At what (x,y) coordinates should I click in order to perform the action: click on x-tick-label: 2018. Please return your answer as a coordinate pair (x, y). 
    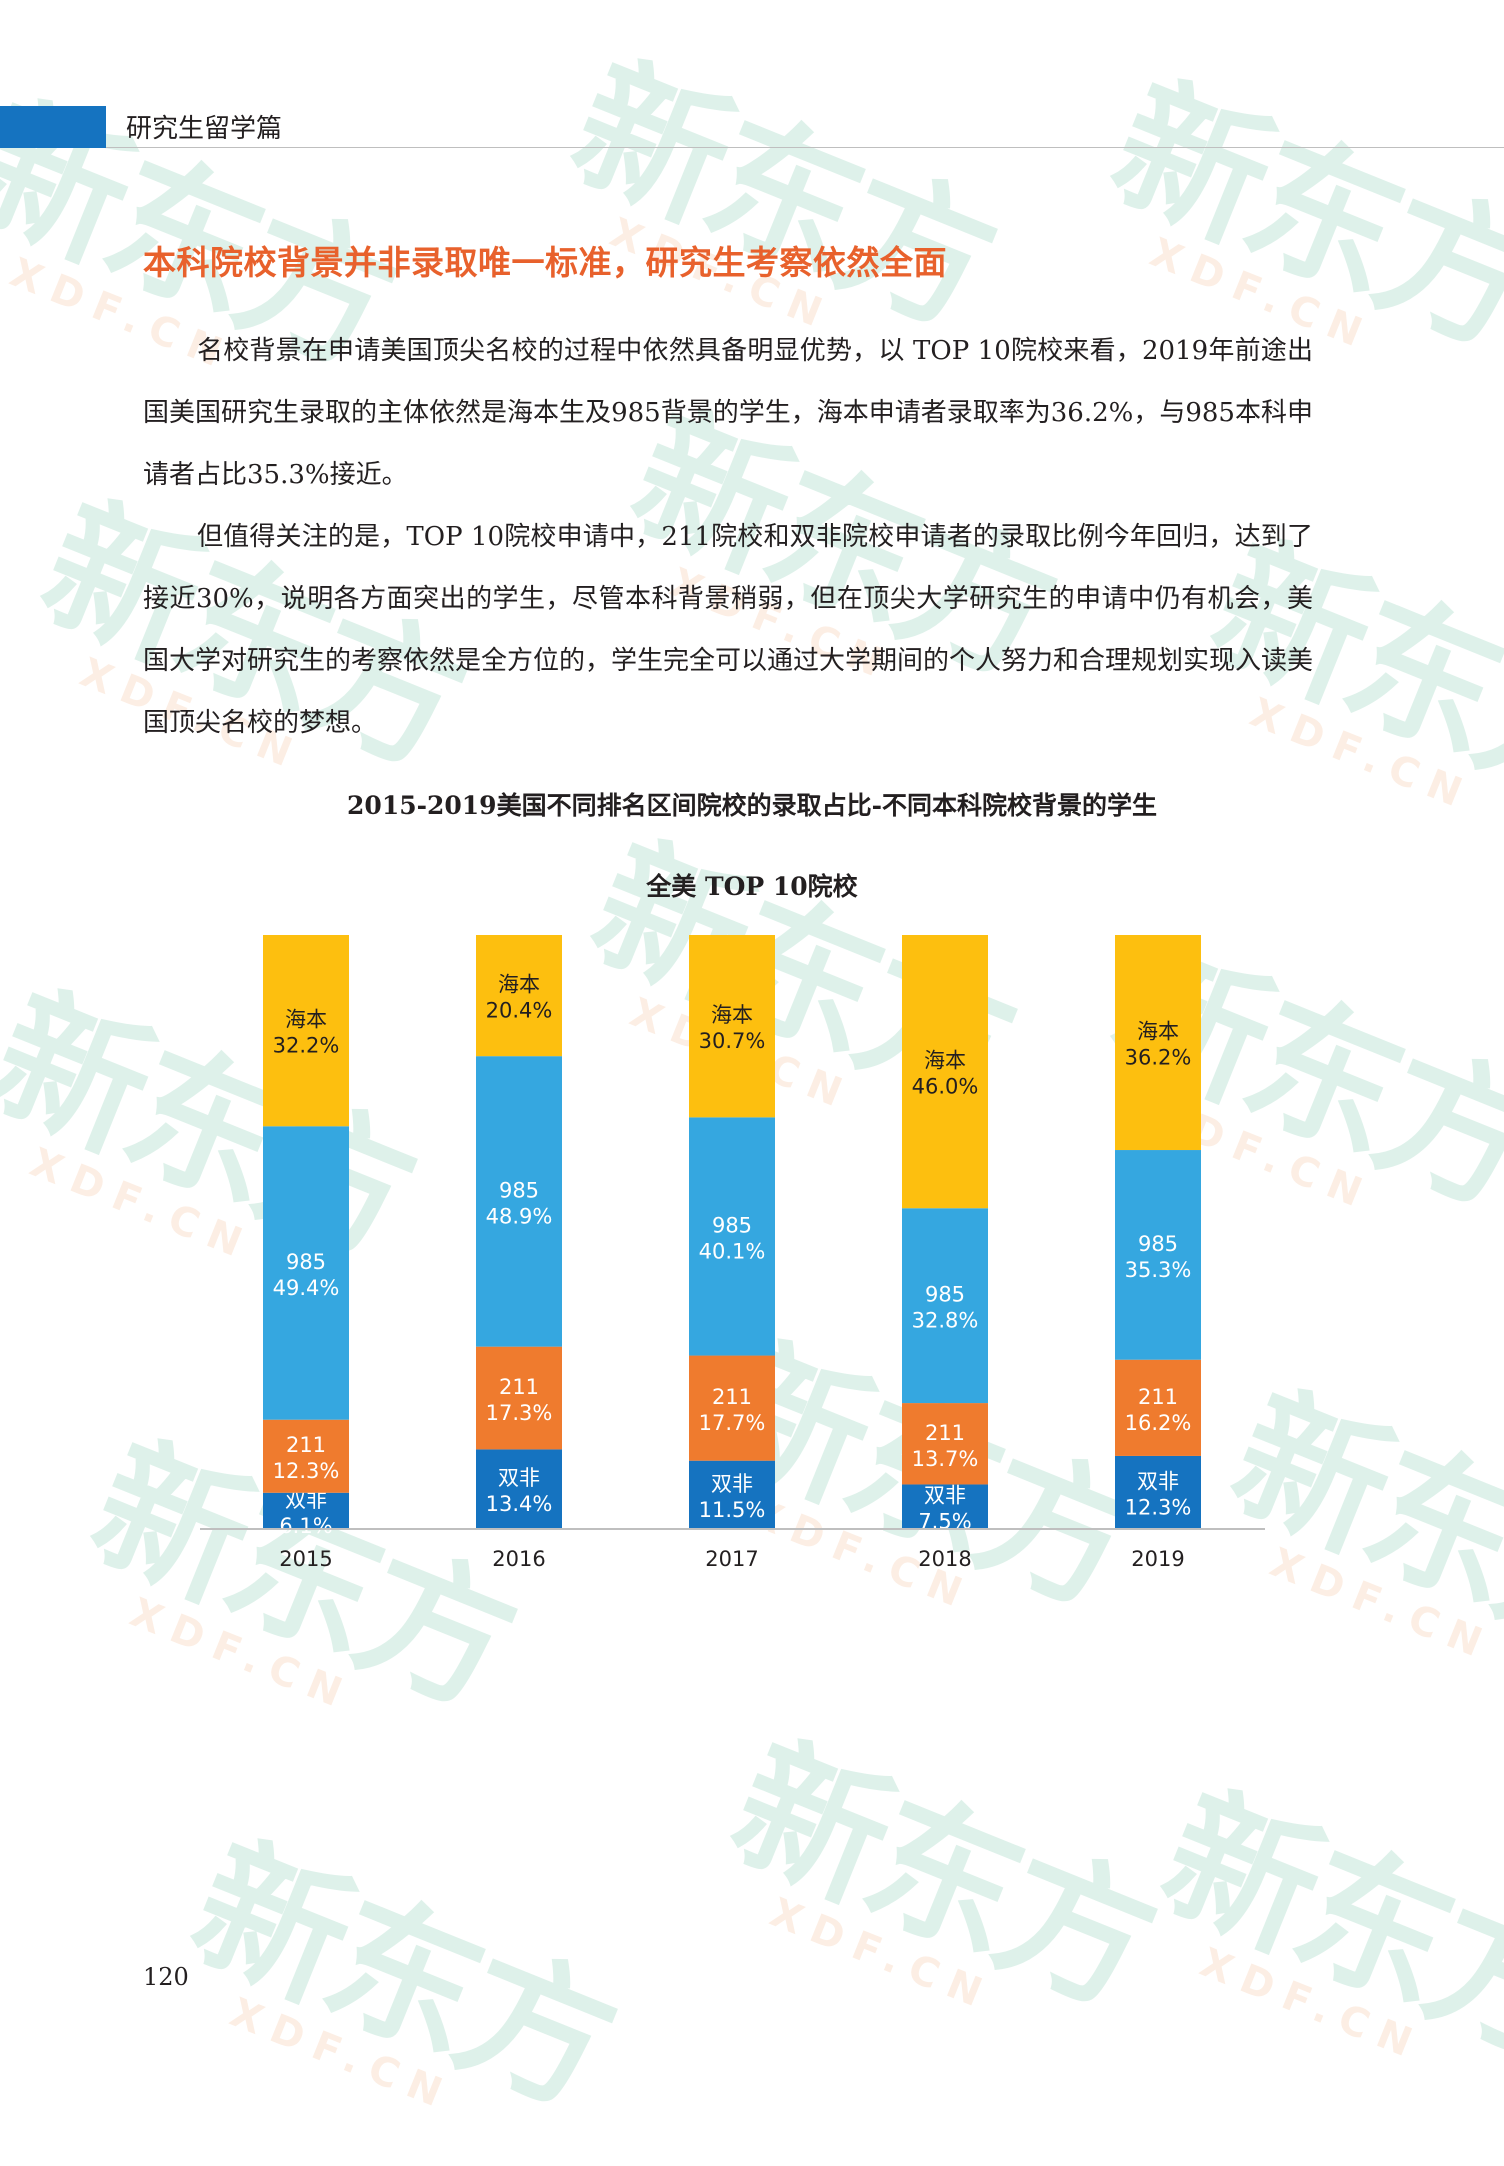
    Looking at the image, I should click on (944, 1559).